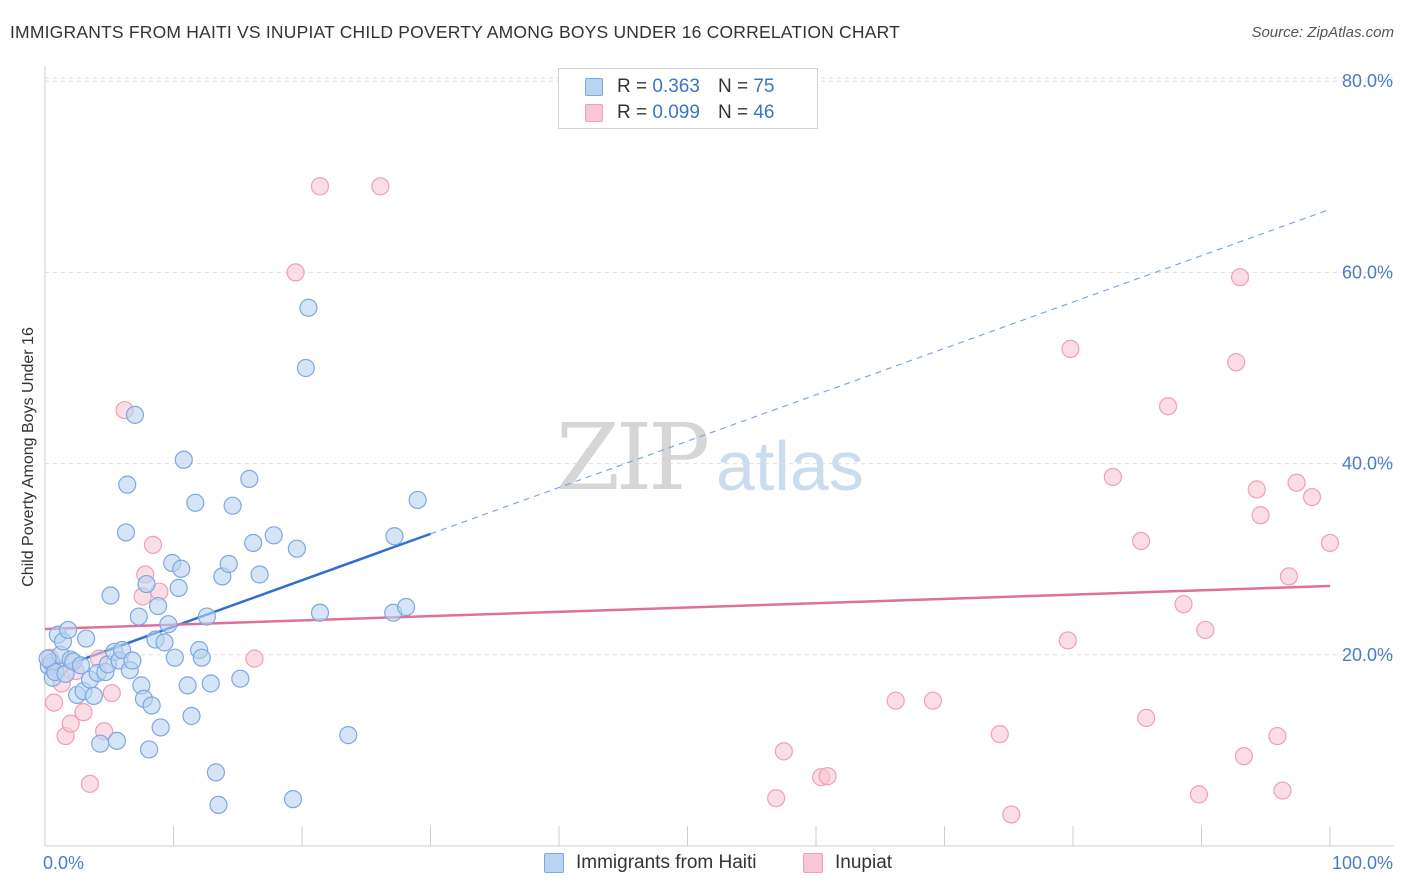 The width and height of the screenshot is (1406, 892). I want to click on legend-n-value: 46, so click(764, 112).